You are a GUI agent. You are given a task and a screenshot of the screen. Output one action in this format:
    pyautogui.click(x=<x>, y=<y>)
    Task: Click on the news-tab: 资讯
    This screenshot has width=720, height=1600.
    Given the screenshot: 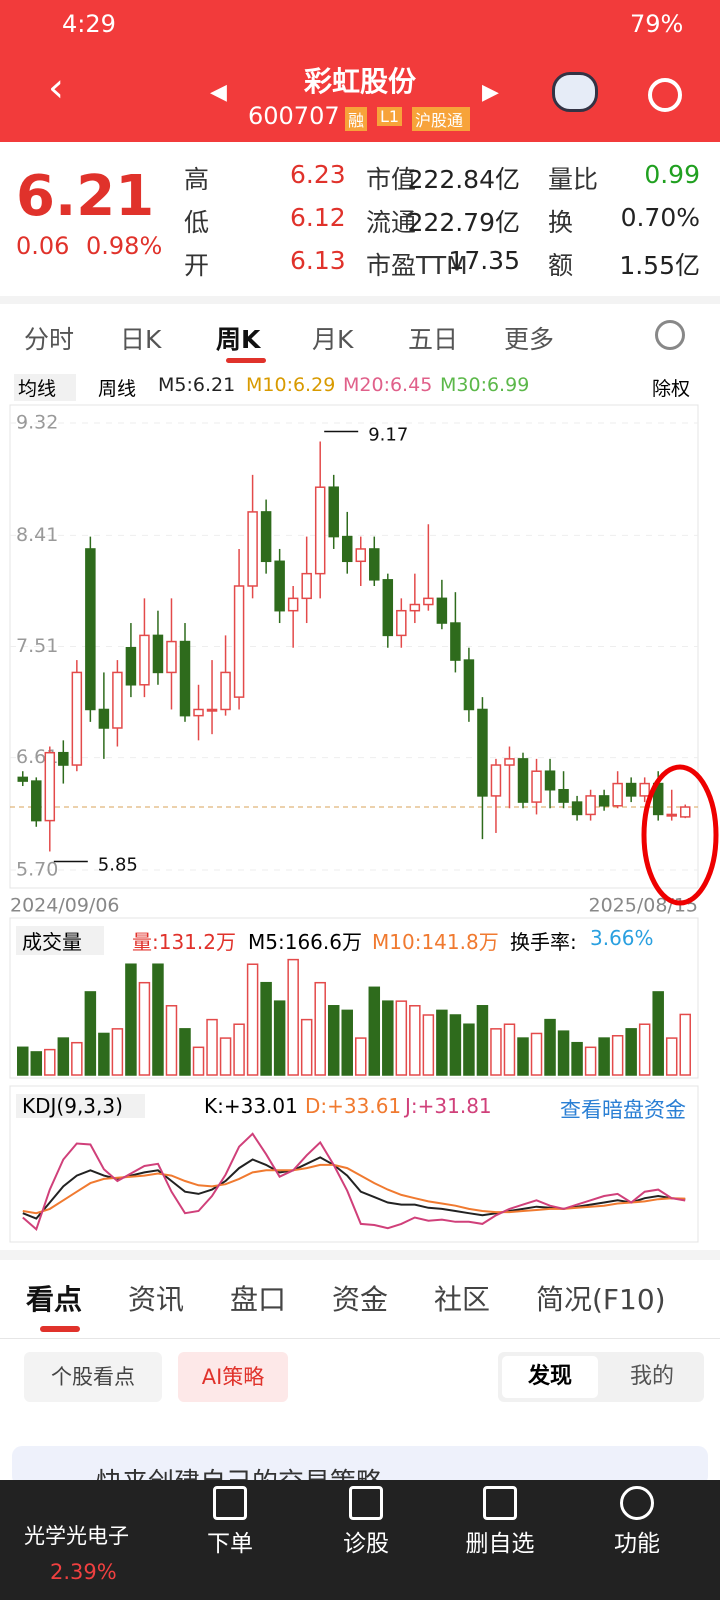 What is the action you would take?
    pyautogui.click(x=156, y=1299)
    